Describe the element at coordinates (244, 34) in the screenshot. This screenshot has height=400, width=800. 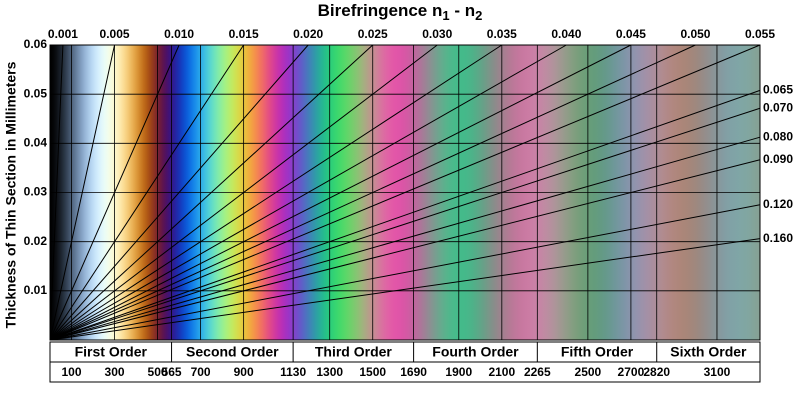
I see `x-tick-label: 0.015` at that location.